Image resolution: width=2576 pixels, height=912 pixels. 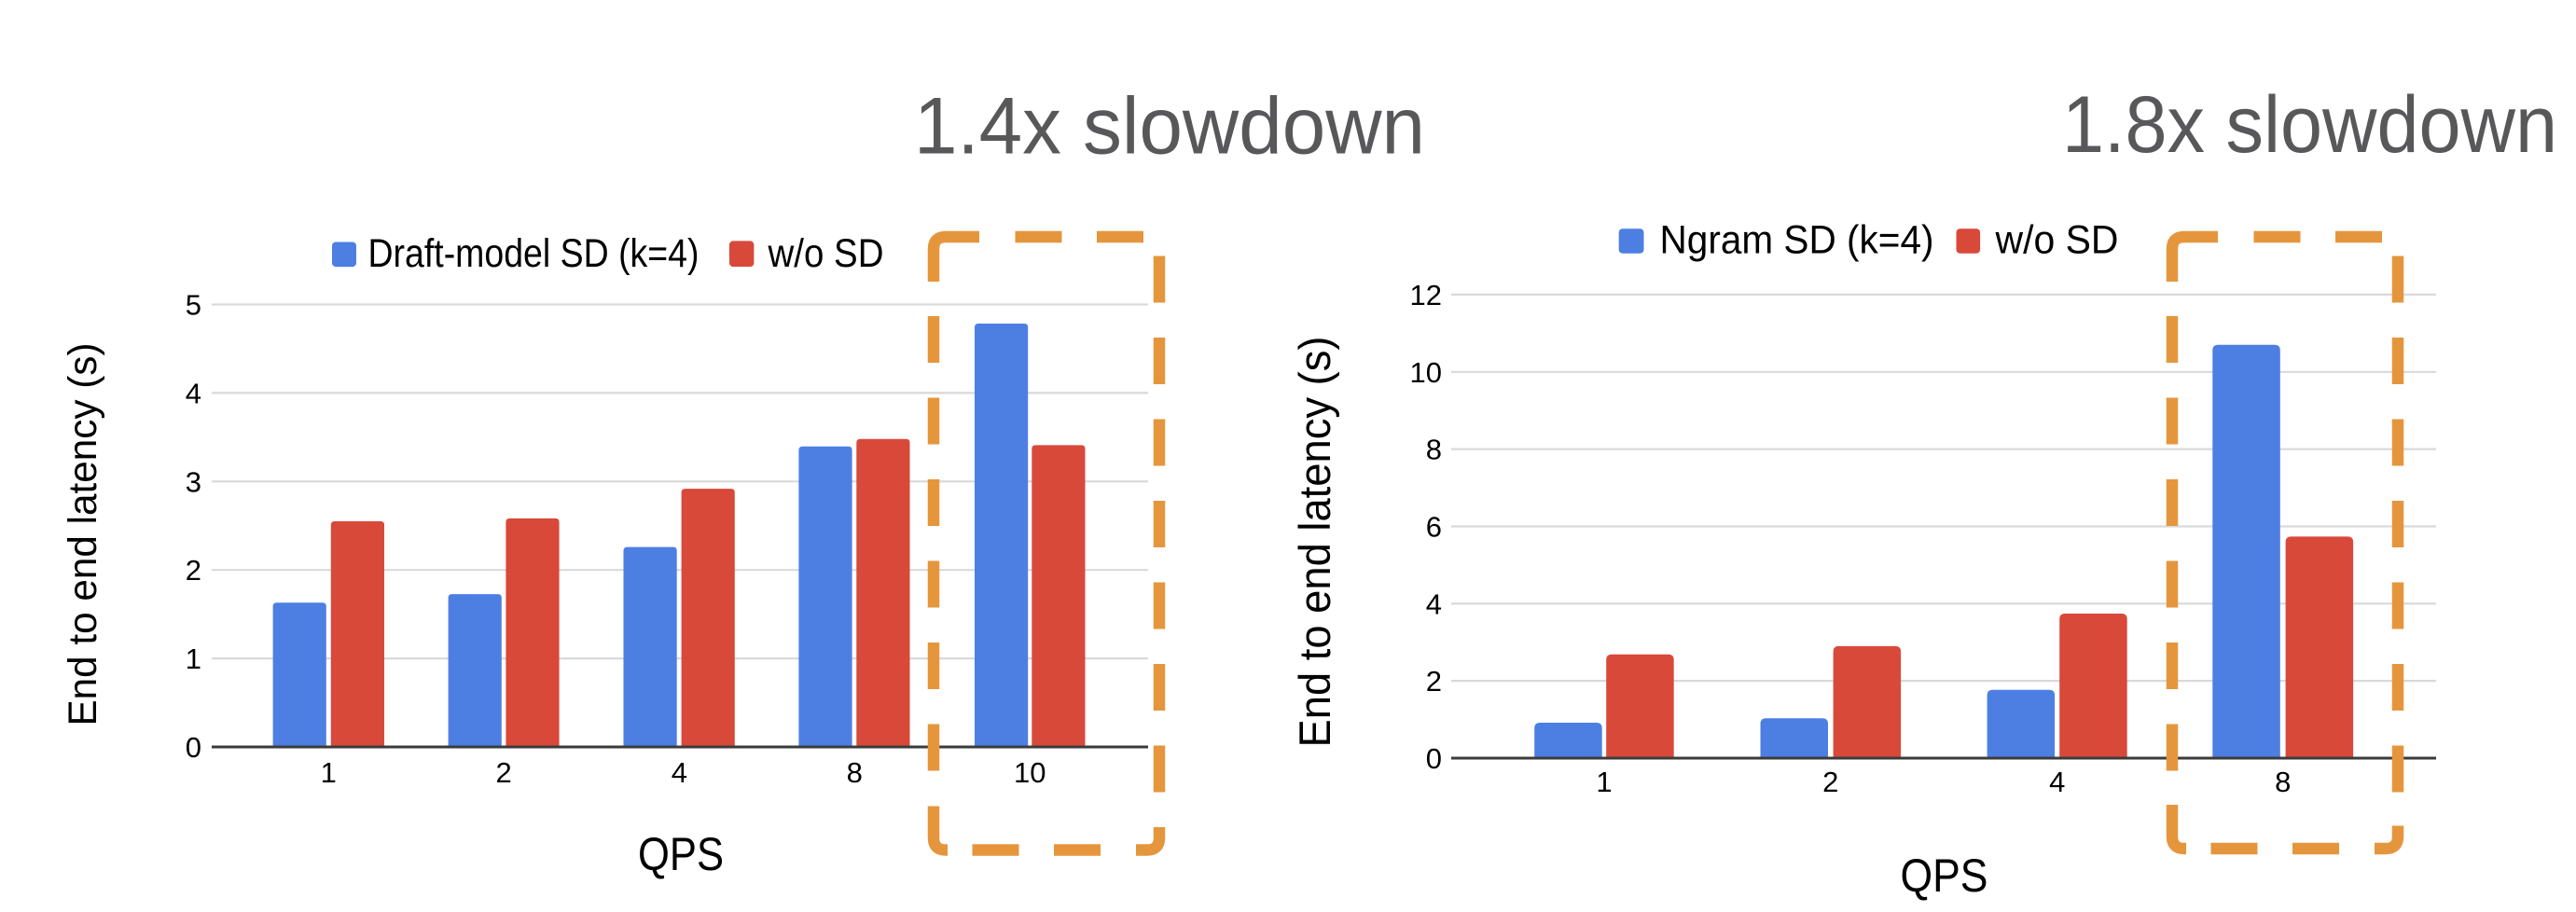 I want to click on svg-text: 5, so click(x=193, y=305).